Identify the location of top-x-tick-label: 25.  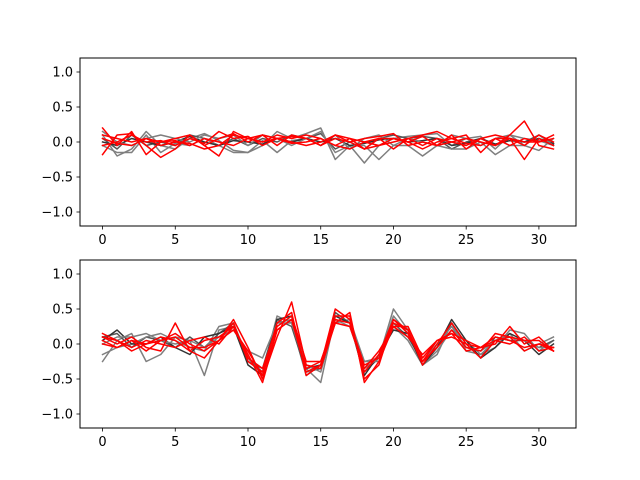
(466, 240).